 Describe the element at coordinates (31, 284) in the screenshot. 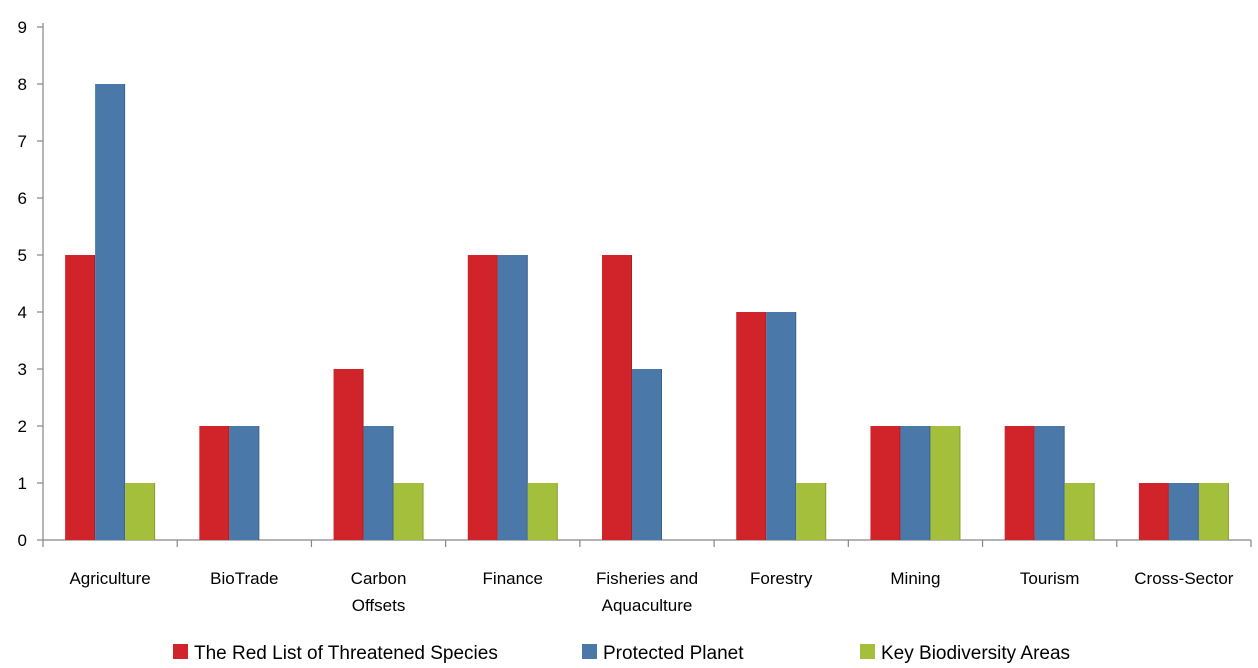

I see `y-axis: 0 1 2 3 4 5 6 7 8 9` at that location.